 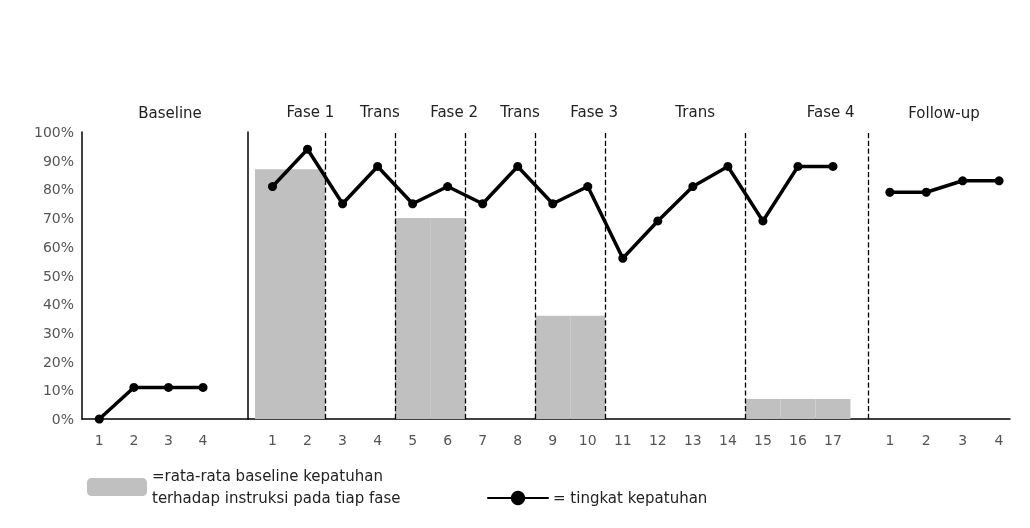 What do you see at coordinates (58, 275) in the screenshot?
I see `y-tick-label: 50%` at bounding box center [58, 275].